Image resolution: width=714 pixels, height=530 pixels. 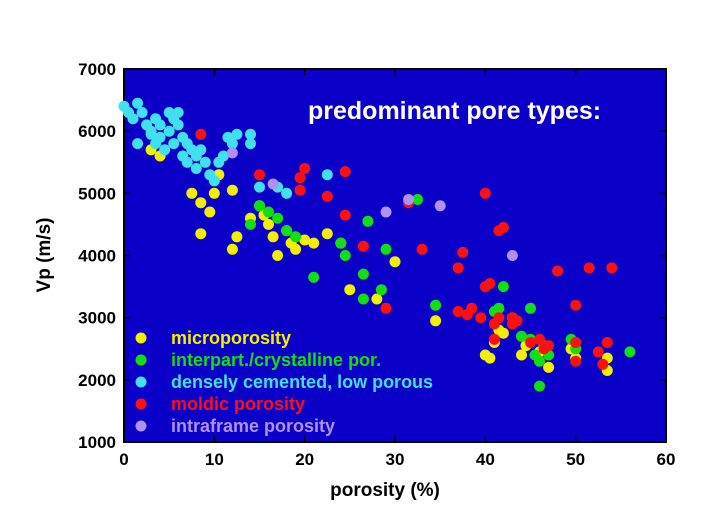 What do you see at coordinates (304, 459) in the screenshot?
I see `x-tick-label: 20` at bounding box center [304, 459].